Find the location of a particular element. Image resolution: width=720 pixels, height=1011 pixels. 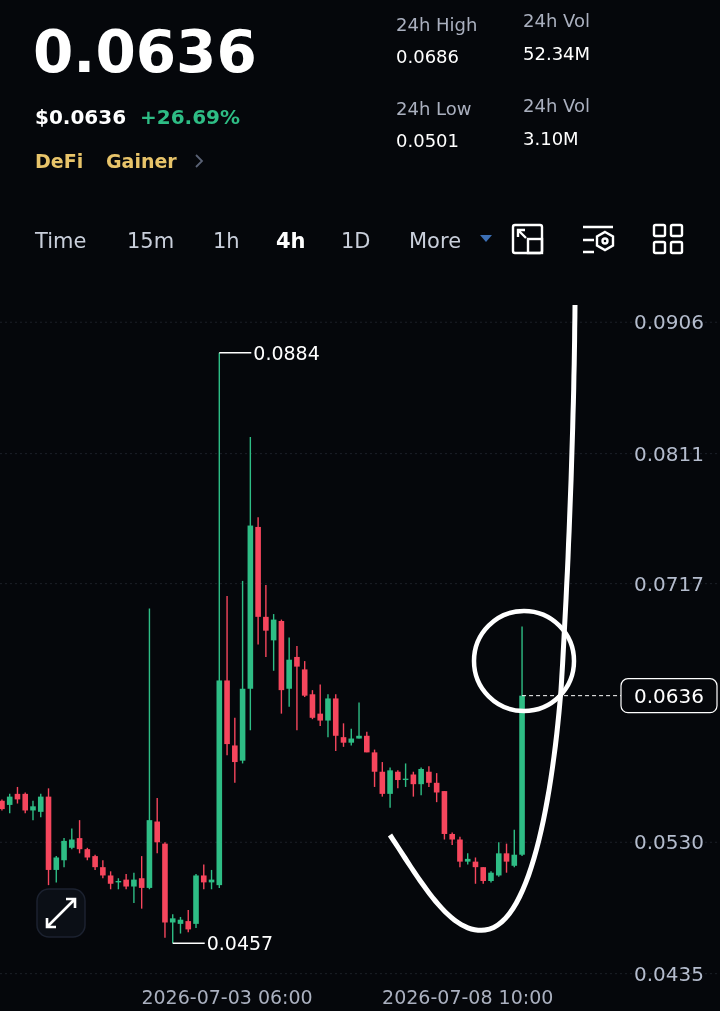

annotation: 3.10M is located at coordinates (551, 138).